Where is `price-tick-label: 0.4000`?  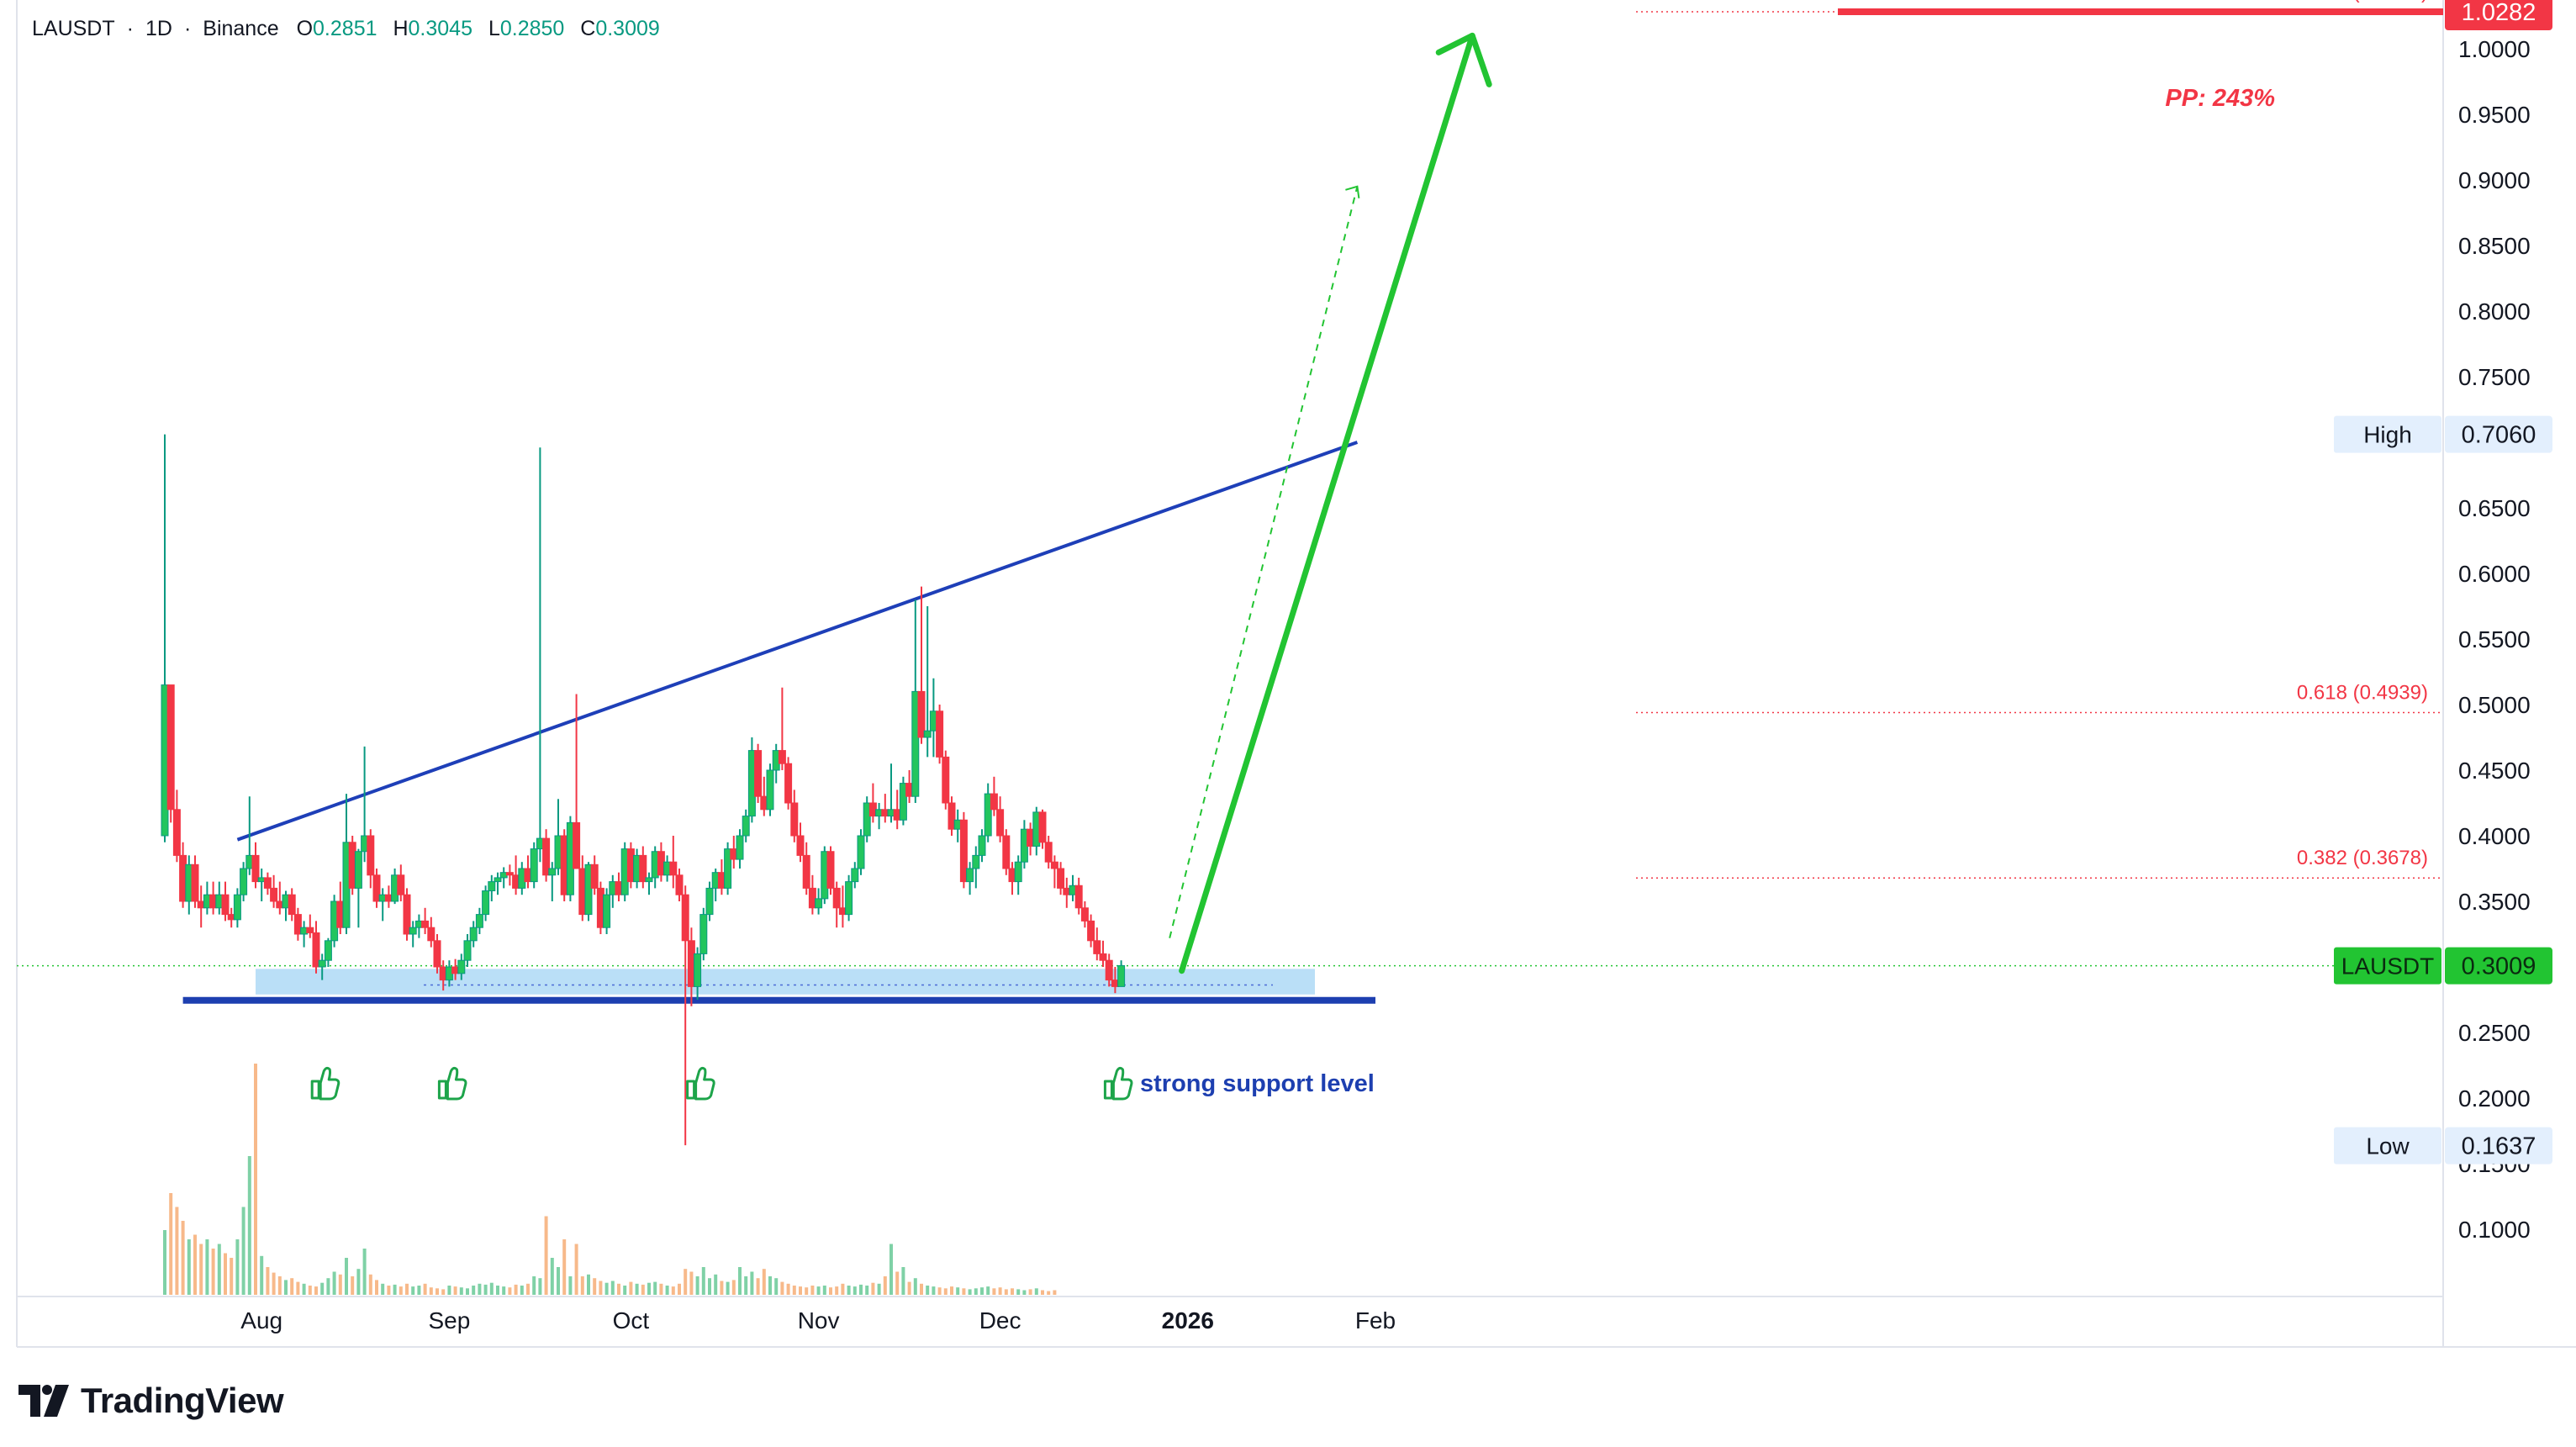
price-tick-label: 0.4000 is located at coordinates (2494, 836).